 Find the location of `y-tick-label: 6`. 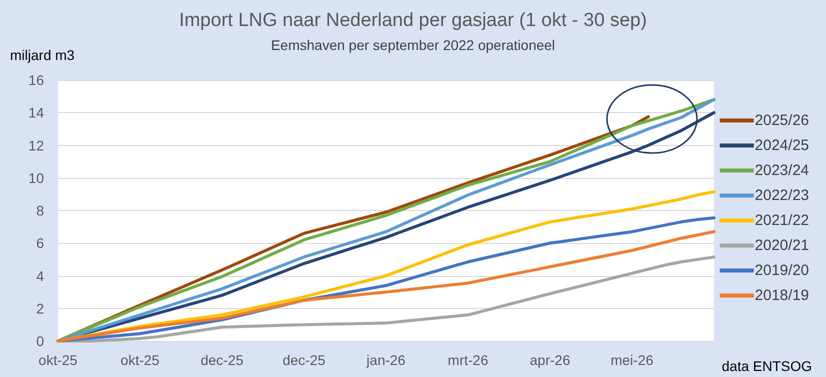

y-tick-label: 6 is located at coordinates (40, 243).